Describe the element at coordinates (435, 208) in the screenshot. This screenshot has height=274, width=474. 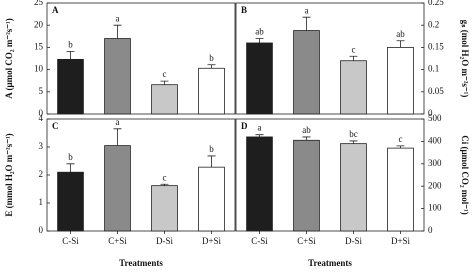
I see `y-tick-label: 100` at that location.